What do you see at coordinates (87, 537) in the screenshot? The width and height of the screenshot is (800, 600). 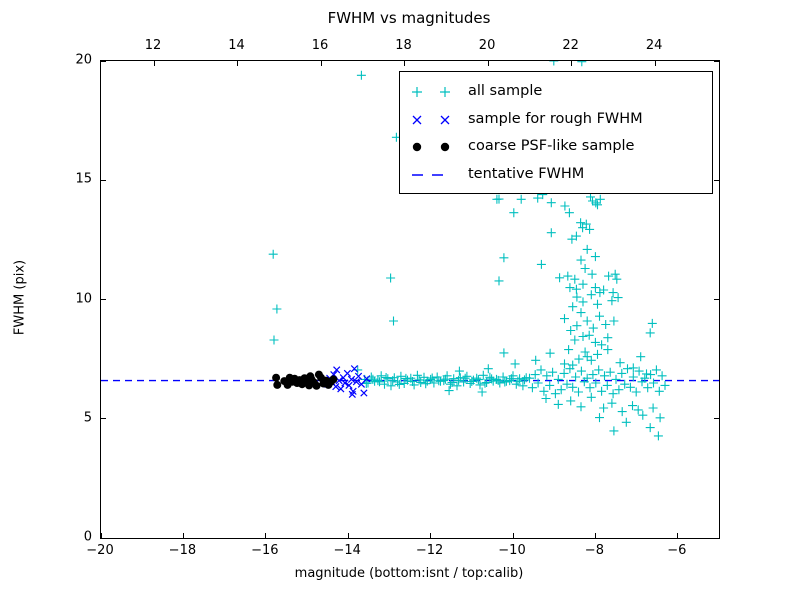 I see `y-tick-label: 0` at bounding box center [87, 537].